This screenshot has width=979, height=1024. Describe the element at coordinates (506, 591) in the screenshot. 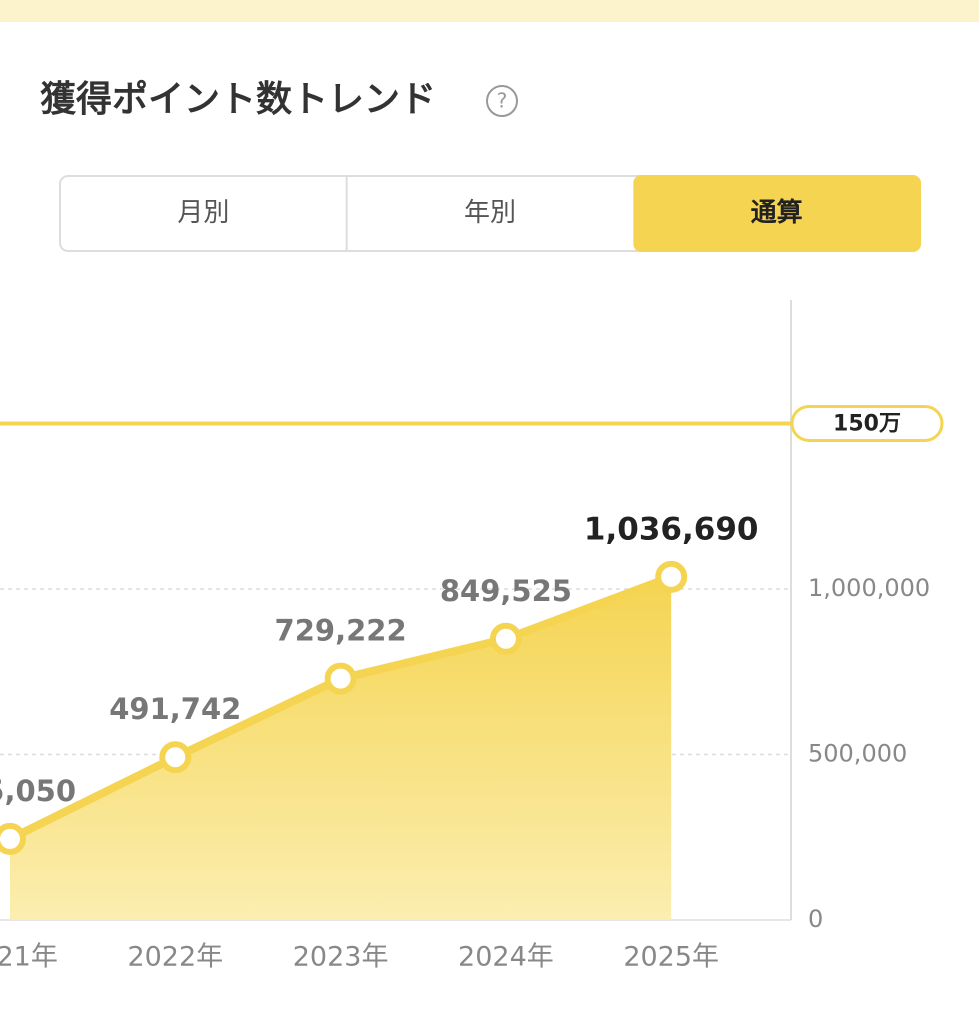

I see `value-label: 849,525` at that location.